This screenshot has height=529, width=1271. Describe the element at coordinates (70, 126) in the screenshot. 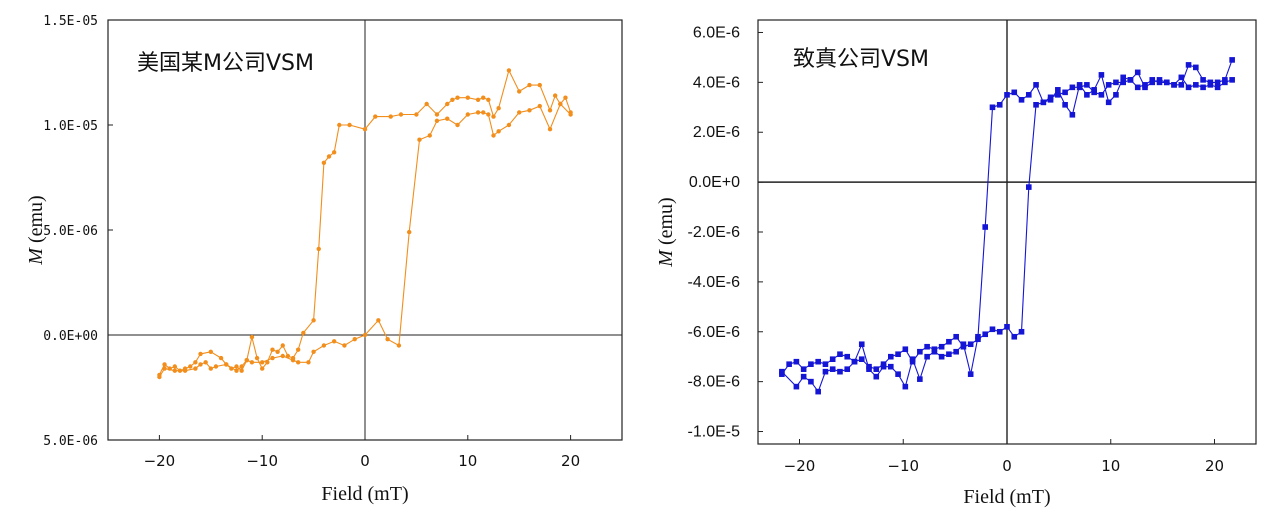

I see `y-tick-label: 1.0E-05` at that location.